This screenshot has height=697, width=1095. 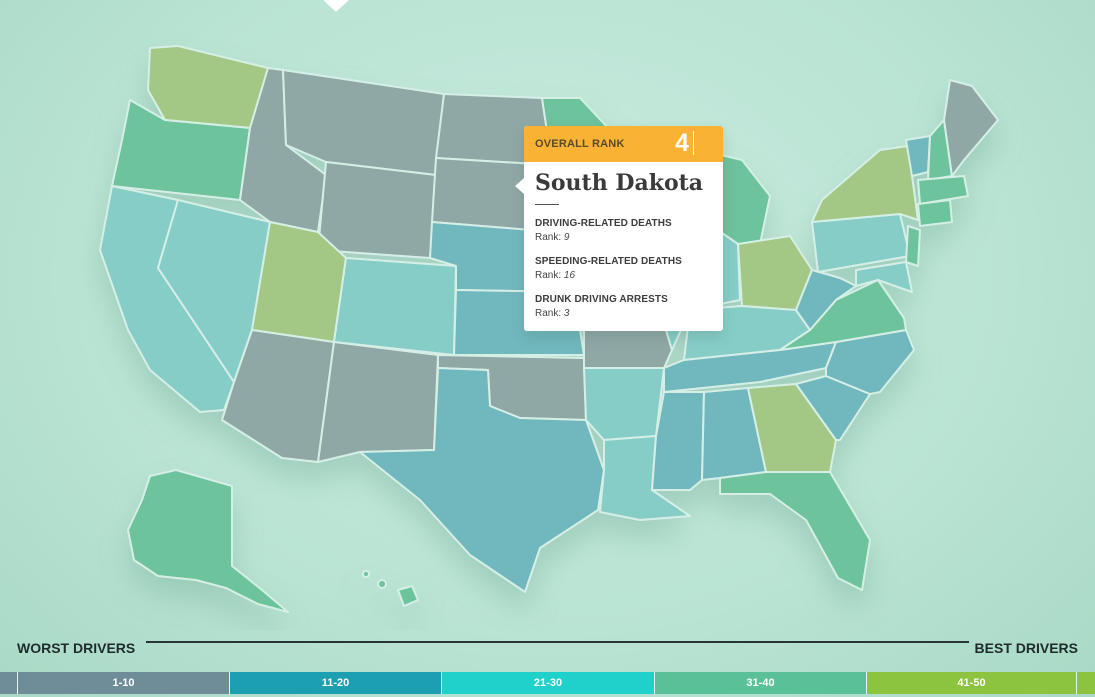 I want to click on metric-rank: Rank: 9, so click(x=603, y=237).